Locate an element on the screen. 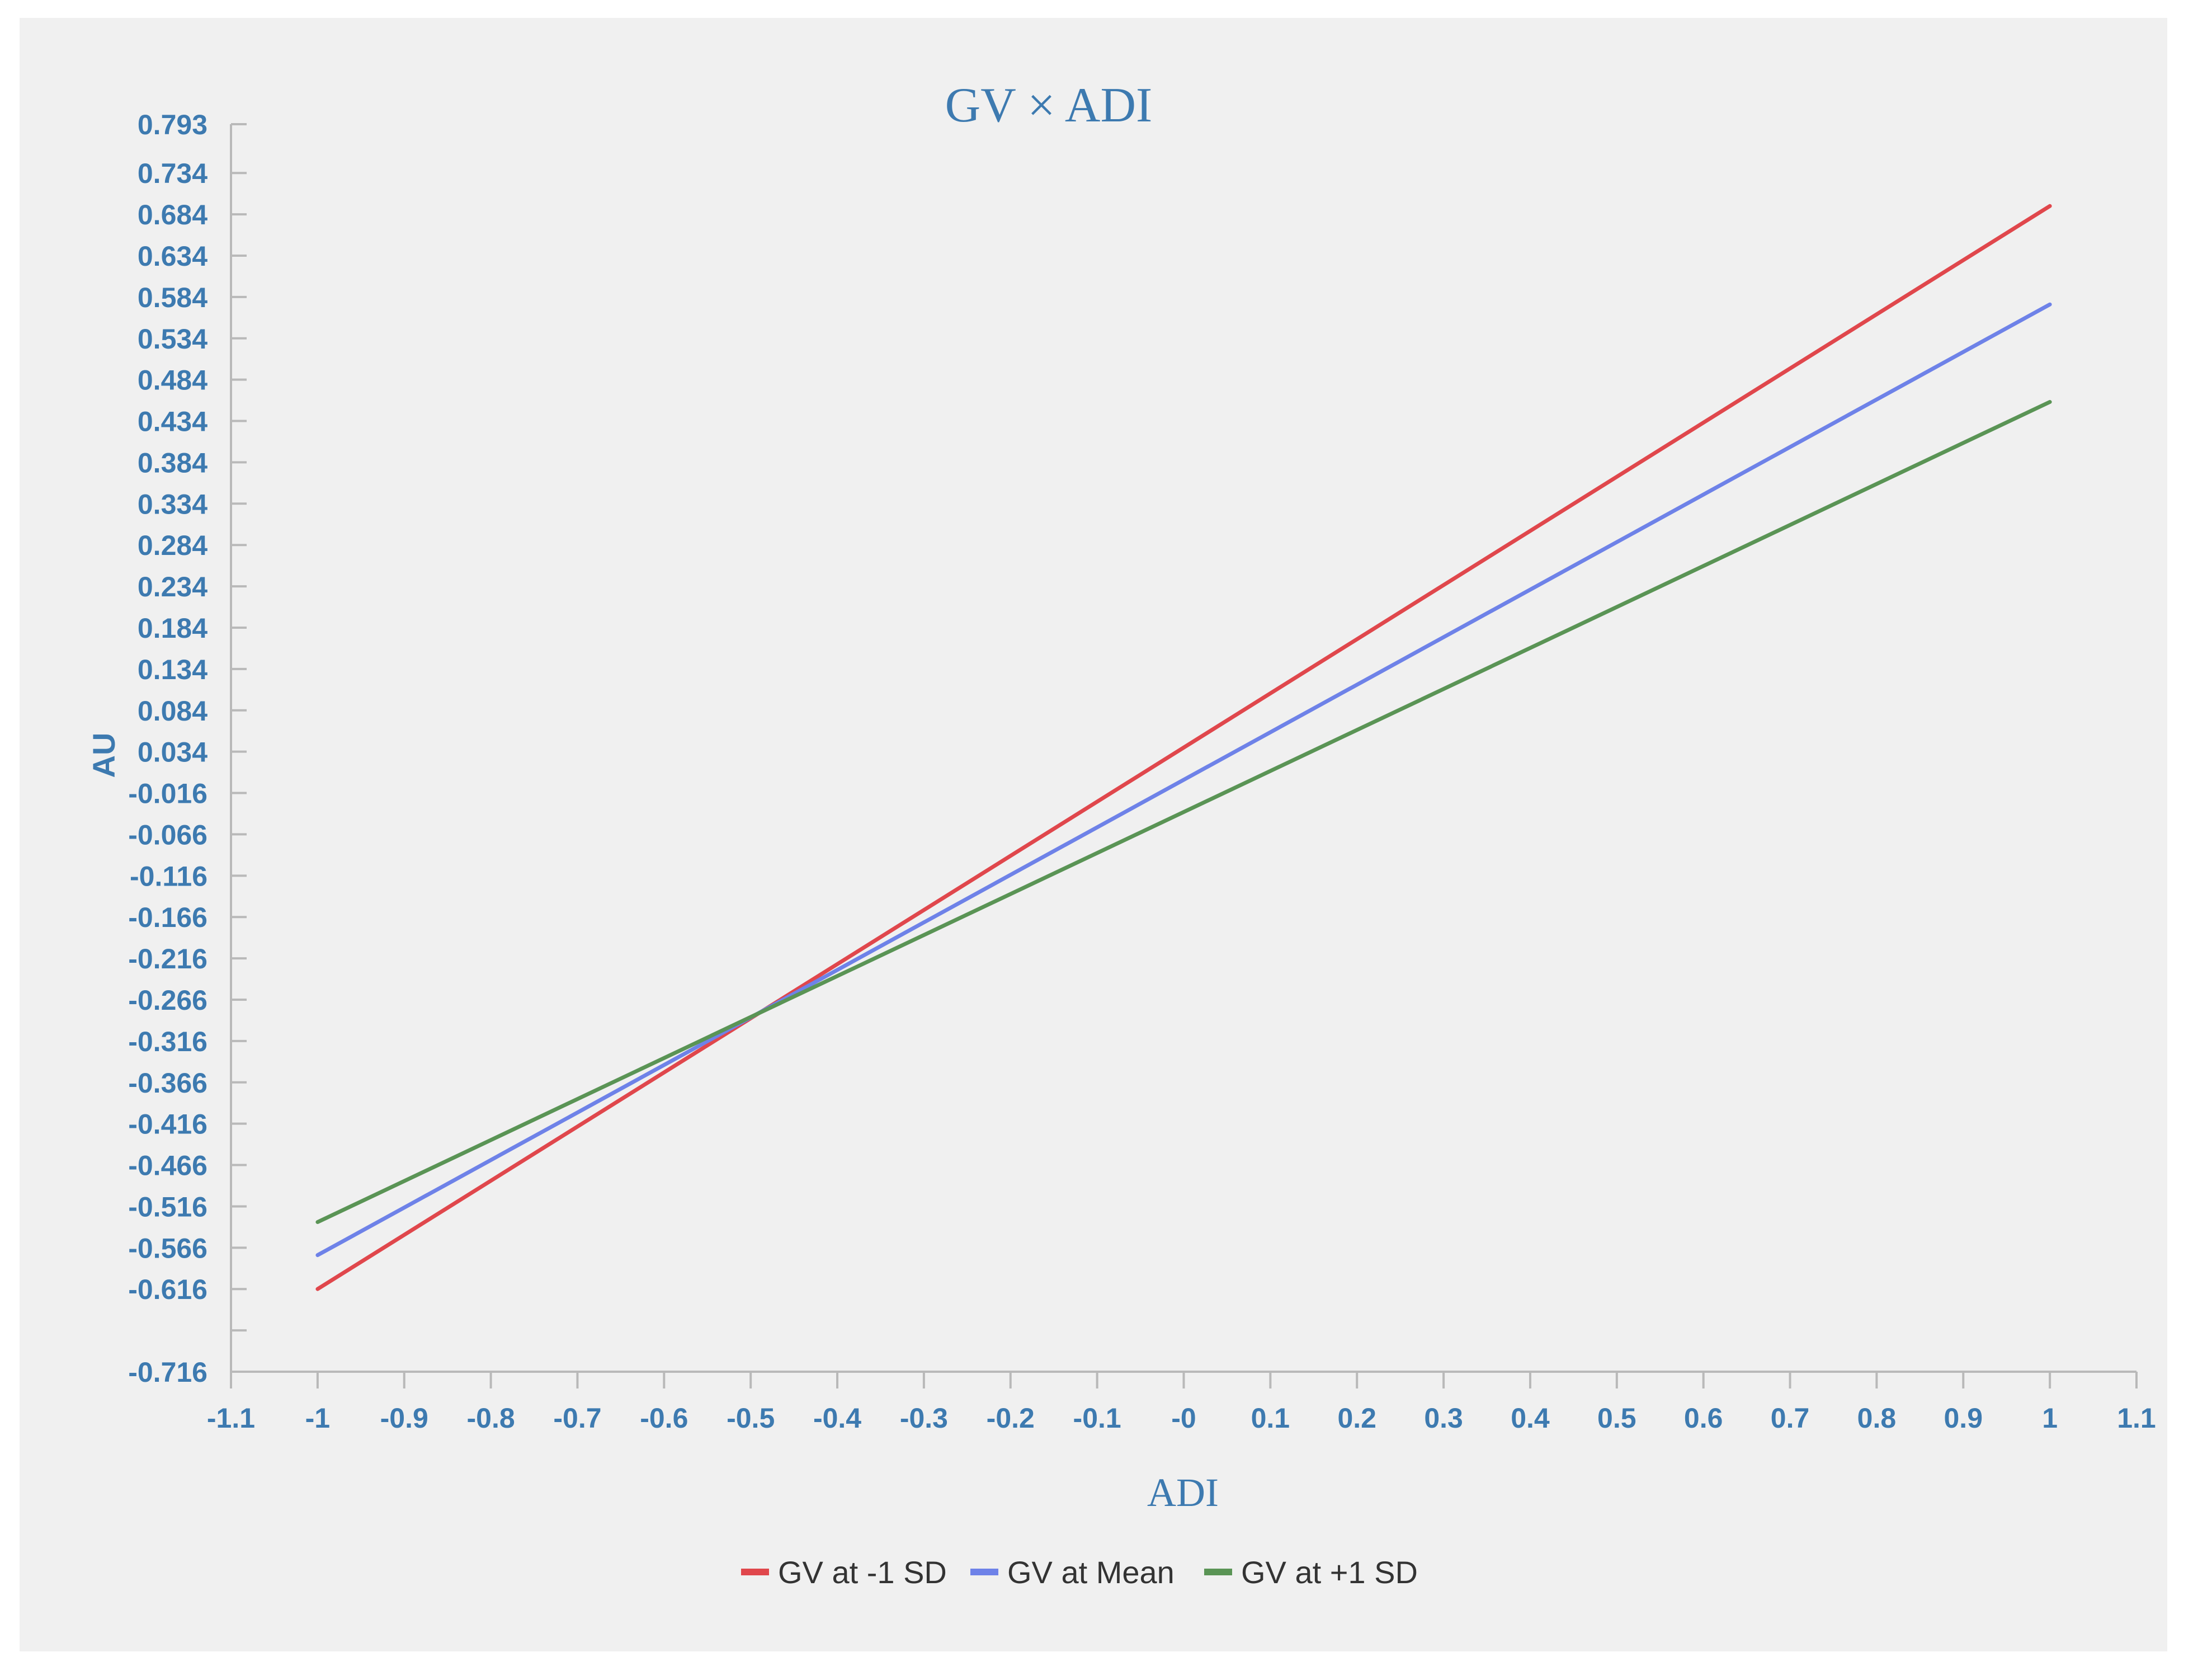 The width and height of the screenshot is (2212, 1671). y-tick-label: -0.066 is located at coordinates (167, 834).